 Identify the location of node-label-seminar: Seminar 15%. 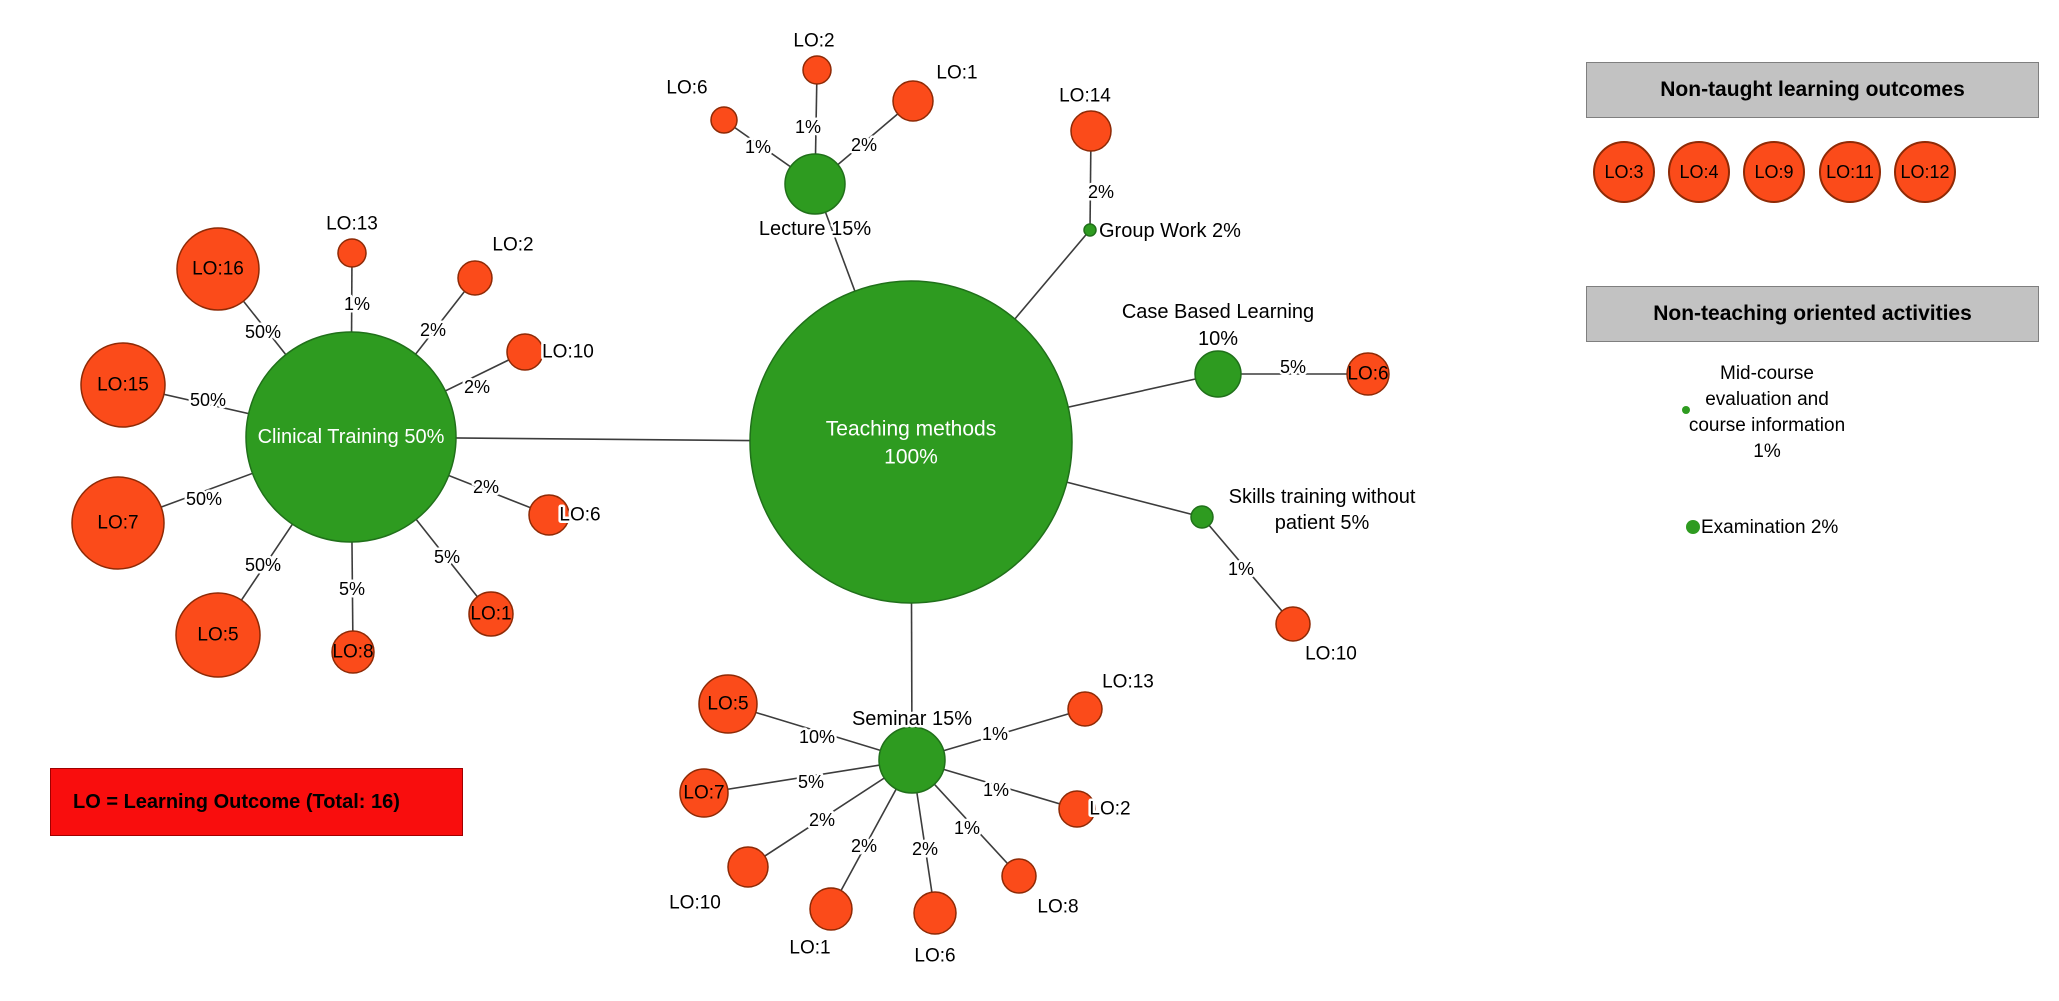
(912, 719).